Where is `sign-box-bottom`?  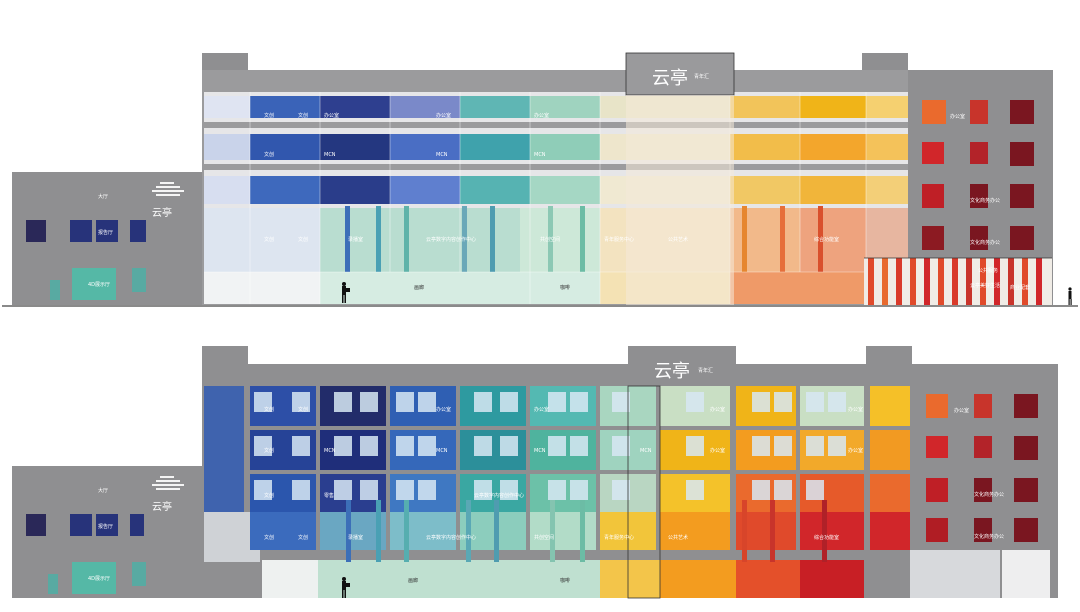
sign-box-bottom is located at coordinates (682, 356).